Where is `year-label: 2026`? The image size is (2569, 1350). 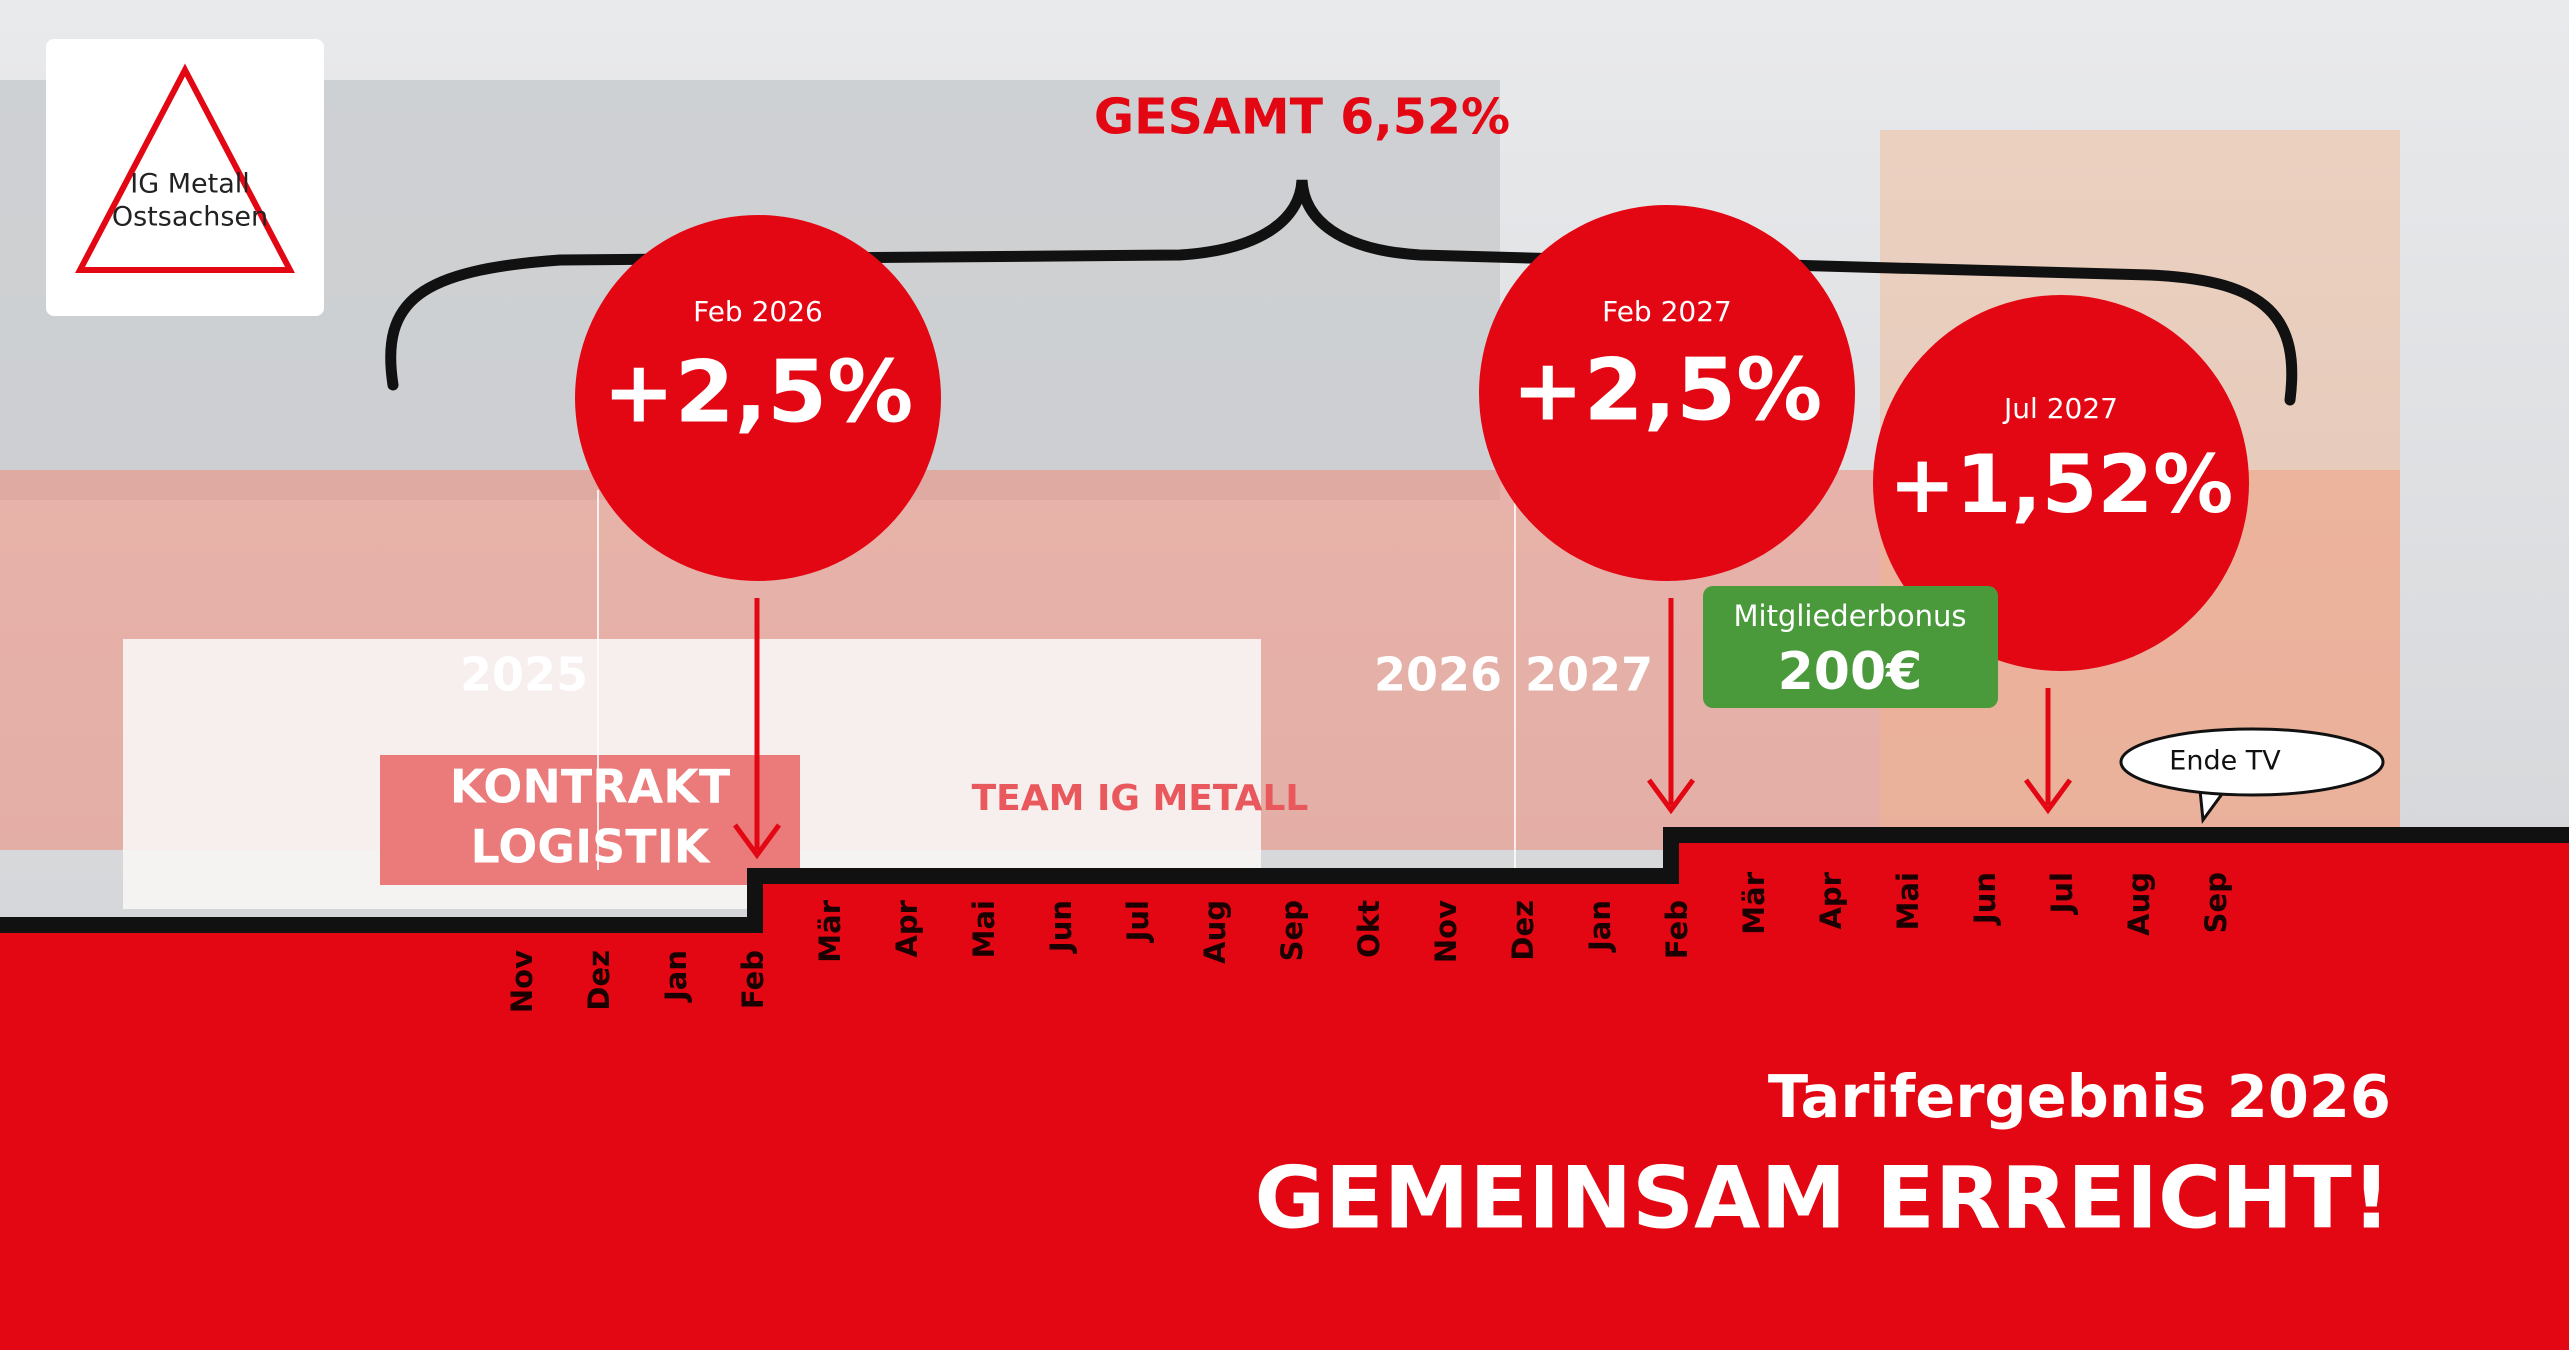
year-label: 2026 is located at coordinates (1438, 675).